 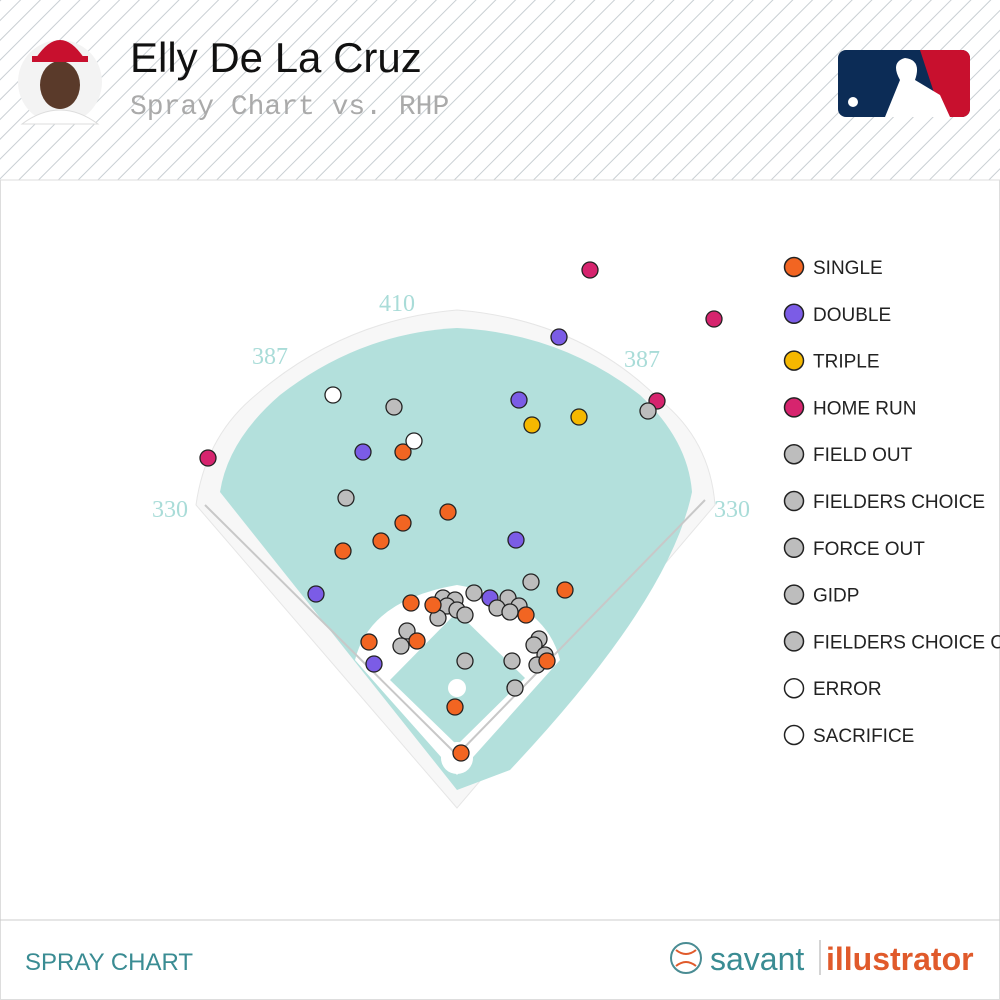 What do you see at coordinates (863, 736) in the screenshot?
I see `legend-label: SACRIFICE` at bounding box center [863, 736].